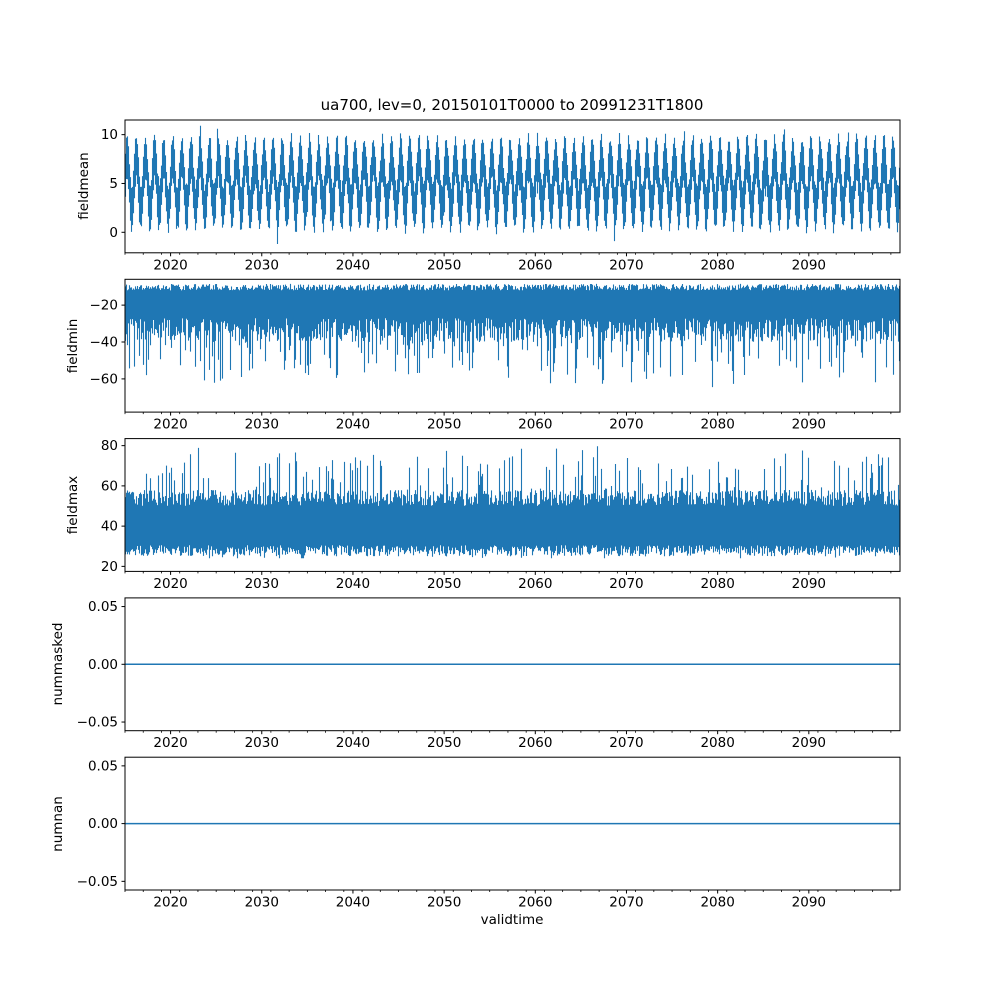  I want to click on y-tick-label: −20, so click(104, 306).